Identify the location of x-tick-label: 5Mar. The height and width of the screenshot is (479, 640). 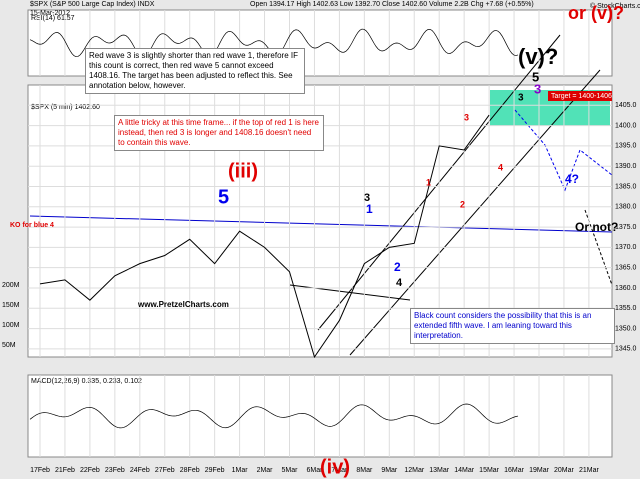
(290, 470).